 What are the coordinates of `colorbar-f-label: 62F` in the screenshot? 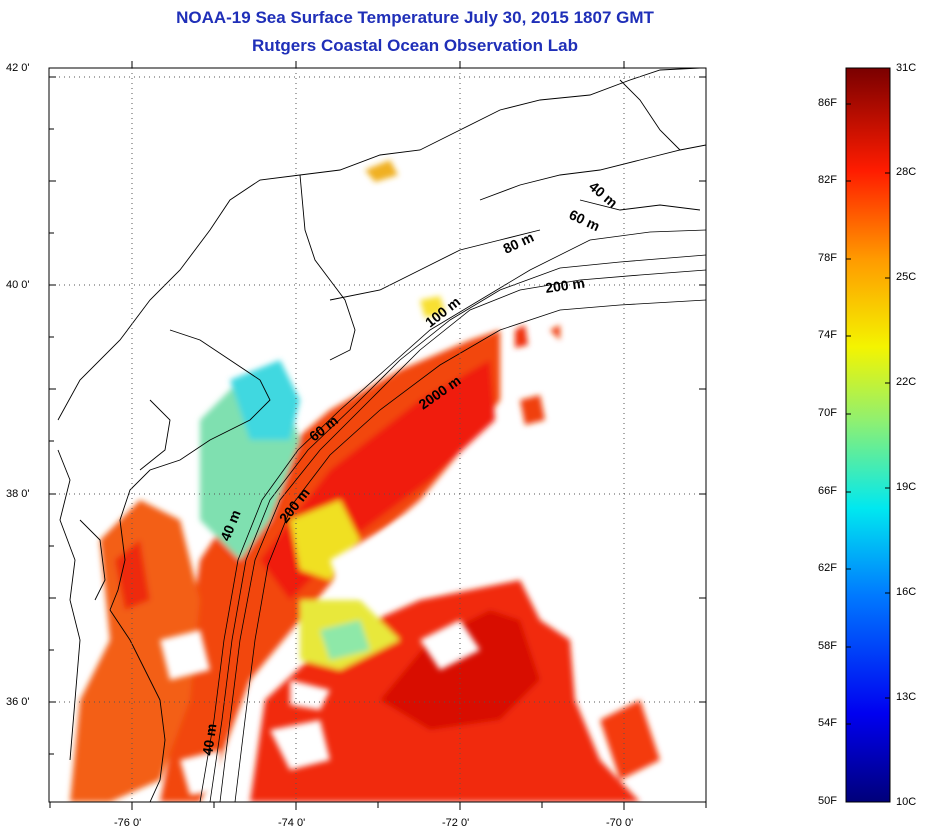 It's located at (827, 568).